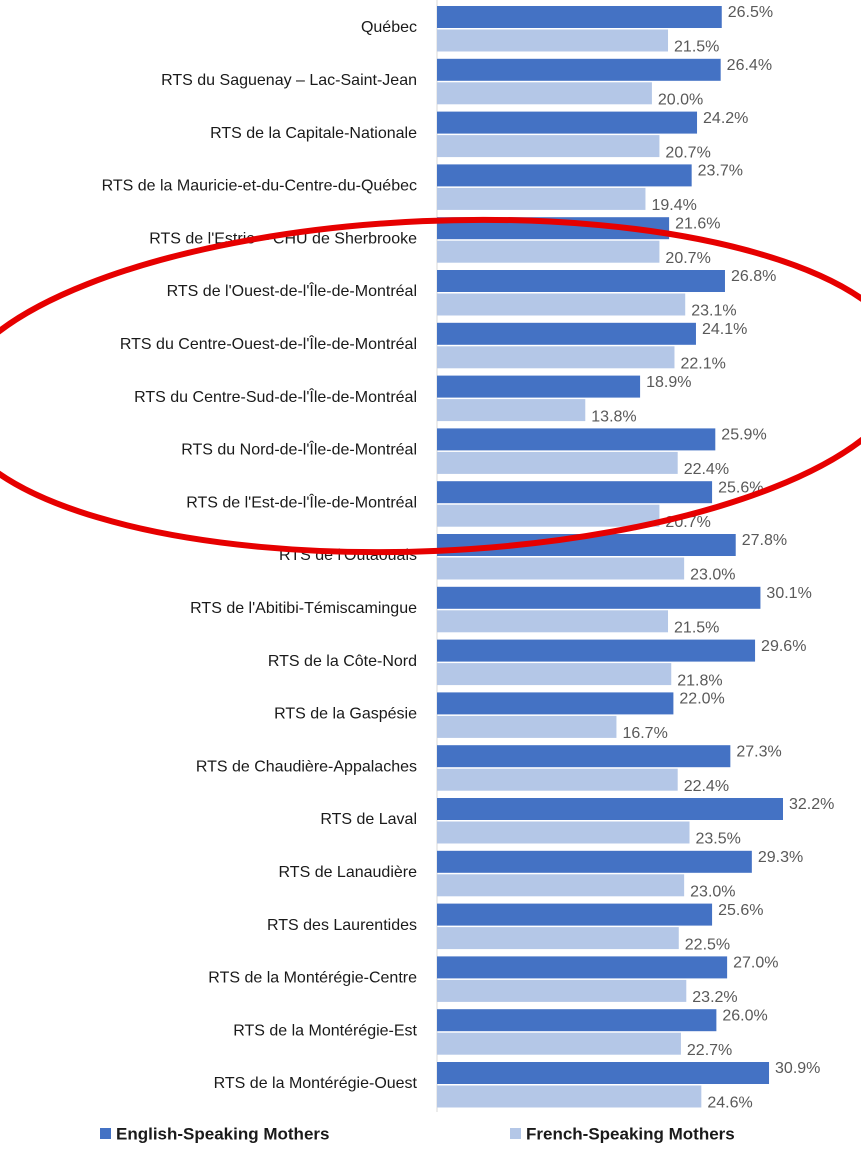  What do you see at coordinates (701, 699) in the screenshot?
I see `value-label: 22.0%` at bounding box center [701, 699].